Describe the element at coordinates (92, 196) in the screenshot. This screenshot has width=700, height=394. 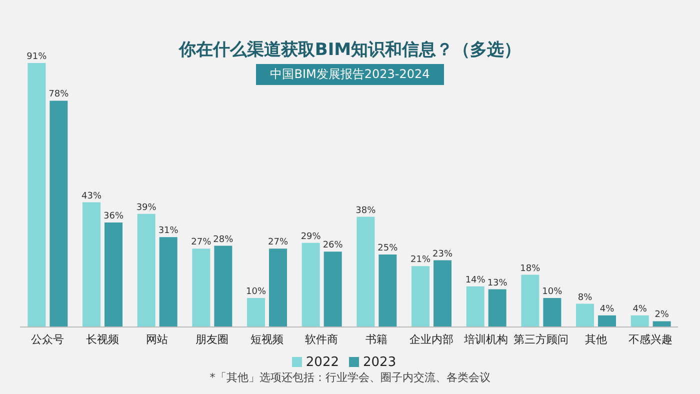
I see `data-label: 43%` at that location.